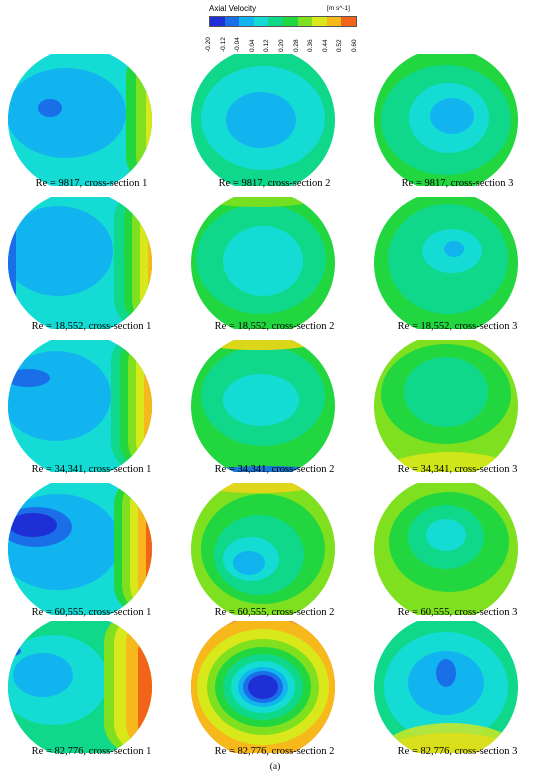  Describe the element at coordinates (274, 751) in the screenshot. I see `plot-caption: Re = 82,776, cross-section 2` at that location.